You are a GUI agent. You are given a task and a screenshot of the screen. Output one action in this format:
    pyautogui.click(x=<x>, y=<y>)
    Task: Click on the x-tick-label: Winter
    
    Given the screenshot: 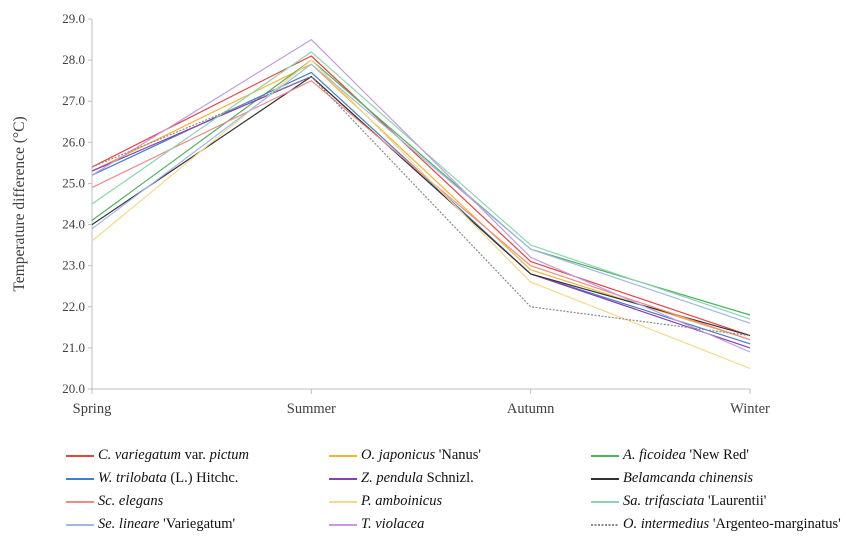 What is the action you would take?
    pyautogui.click(x=750, y=409)
    